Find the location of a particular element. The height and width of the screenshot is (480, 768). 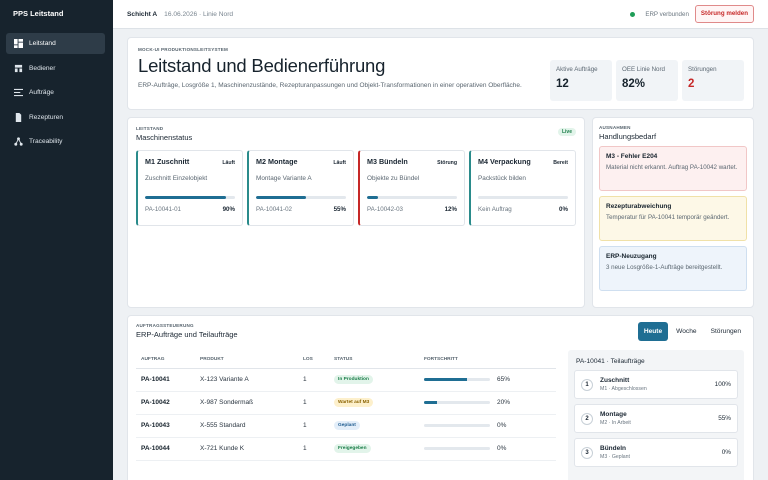

orders-title: ERP-Aufträge und Teilaufträge is located at coordinates (187, 334).